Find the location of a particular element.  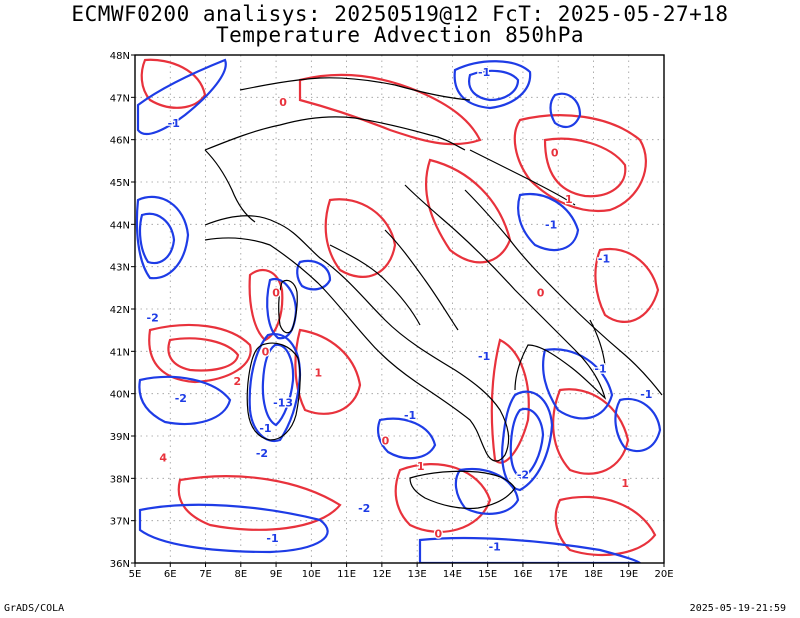

lon-tick-label: 14E is located at coordinates (452, 574).